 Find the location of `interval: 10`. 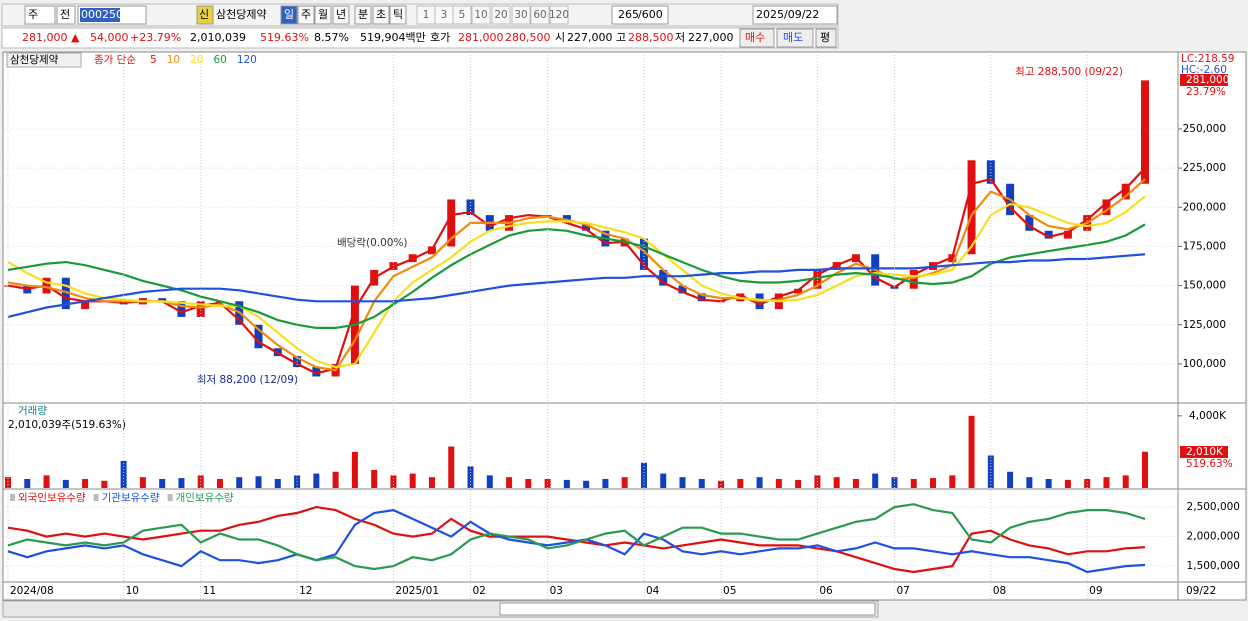

interval: 10 is located at coordinates (480, 15).